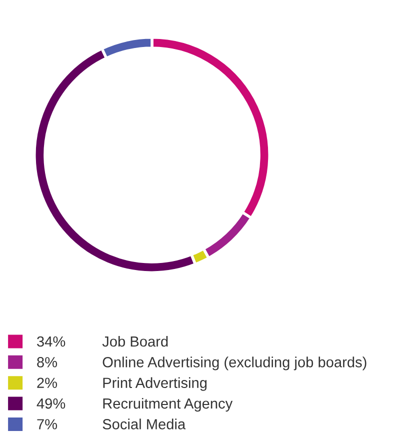  What do you see at coordinates (122, 384) in the screenshot?
I see `legend-label: 2% Print Advertising` at bounding box center [122, 384].